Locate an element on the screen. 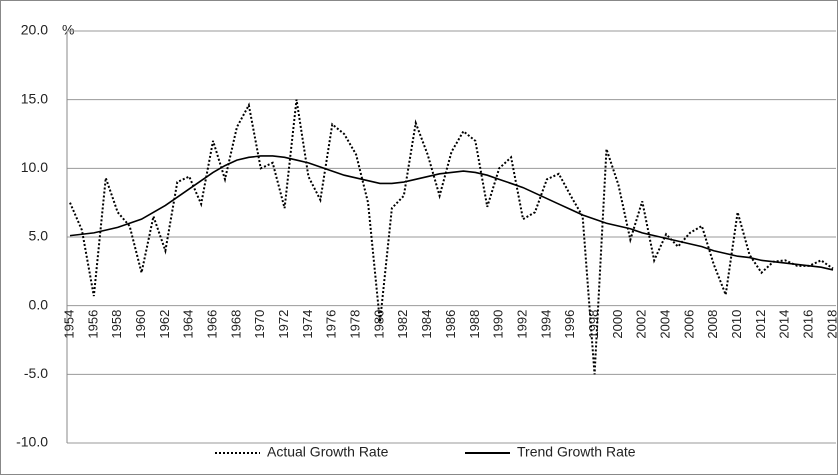 The height and width of the screenshot is (475, 838). y-tick-label: 5.0 is located at coordinates (39, 236).